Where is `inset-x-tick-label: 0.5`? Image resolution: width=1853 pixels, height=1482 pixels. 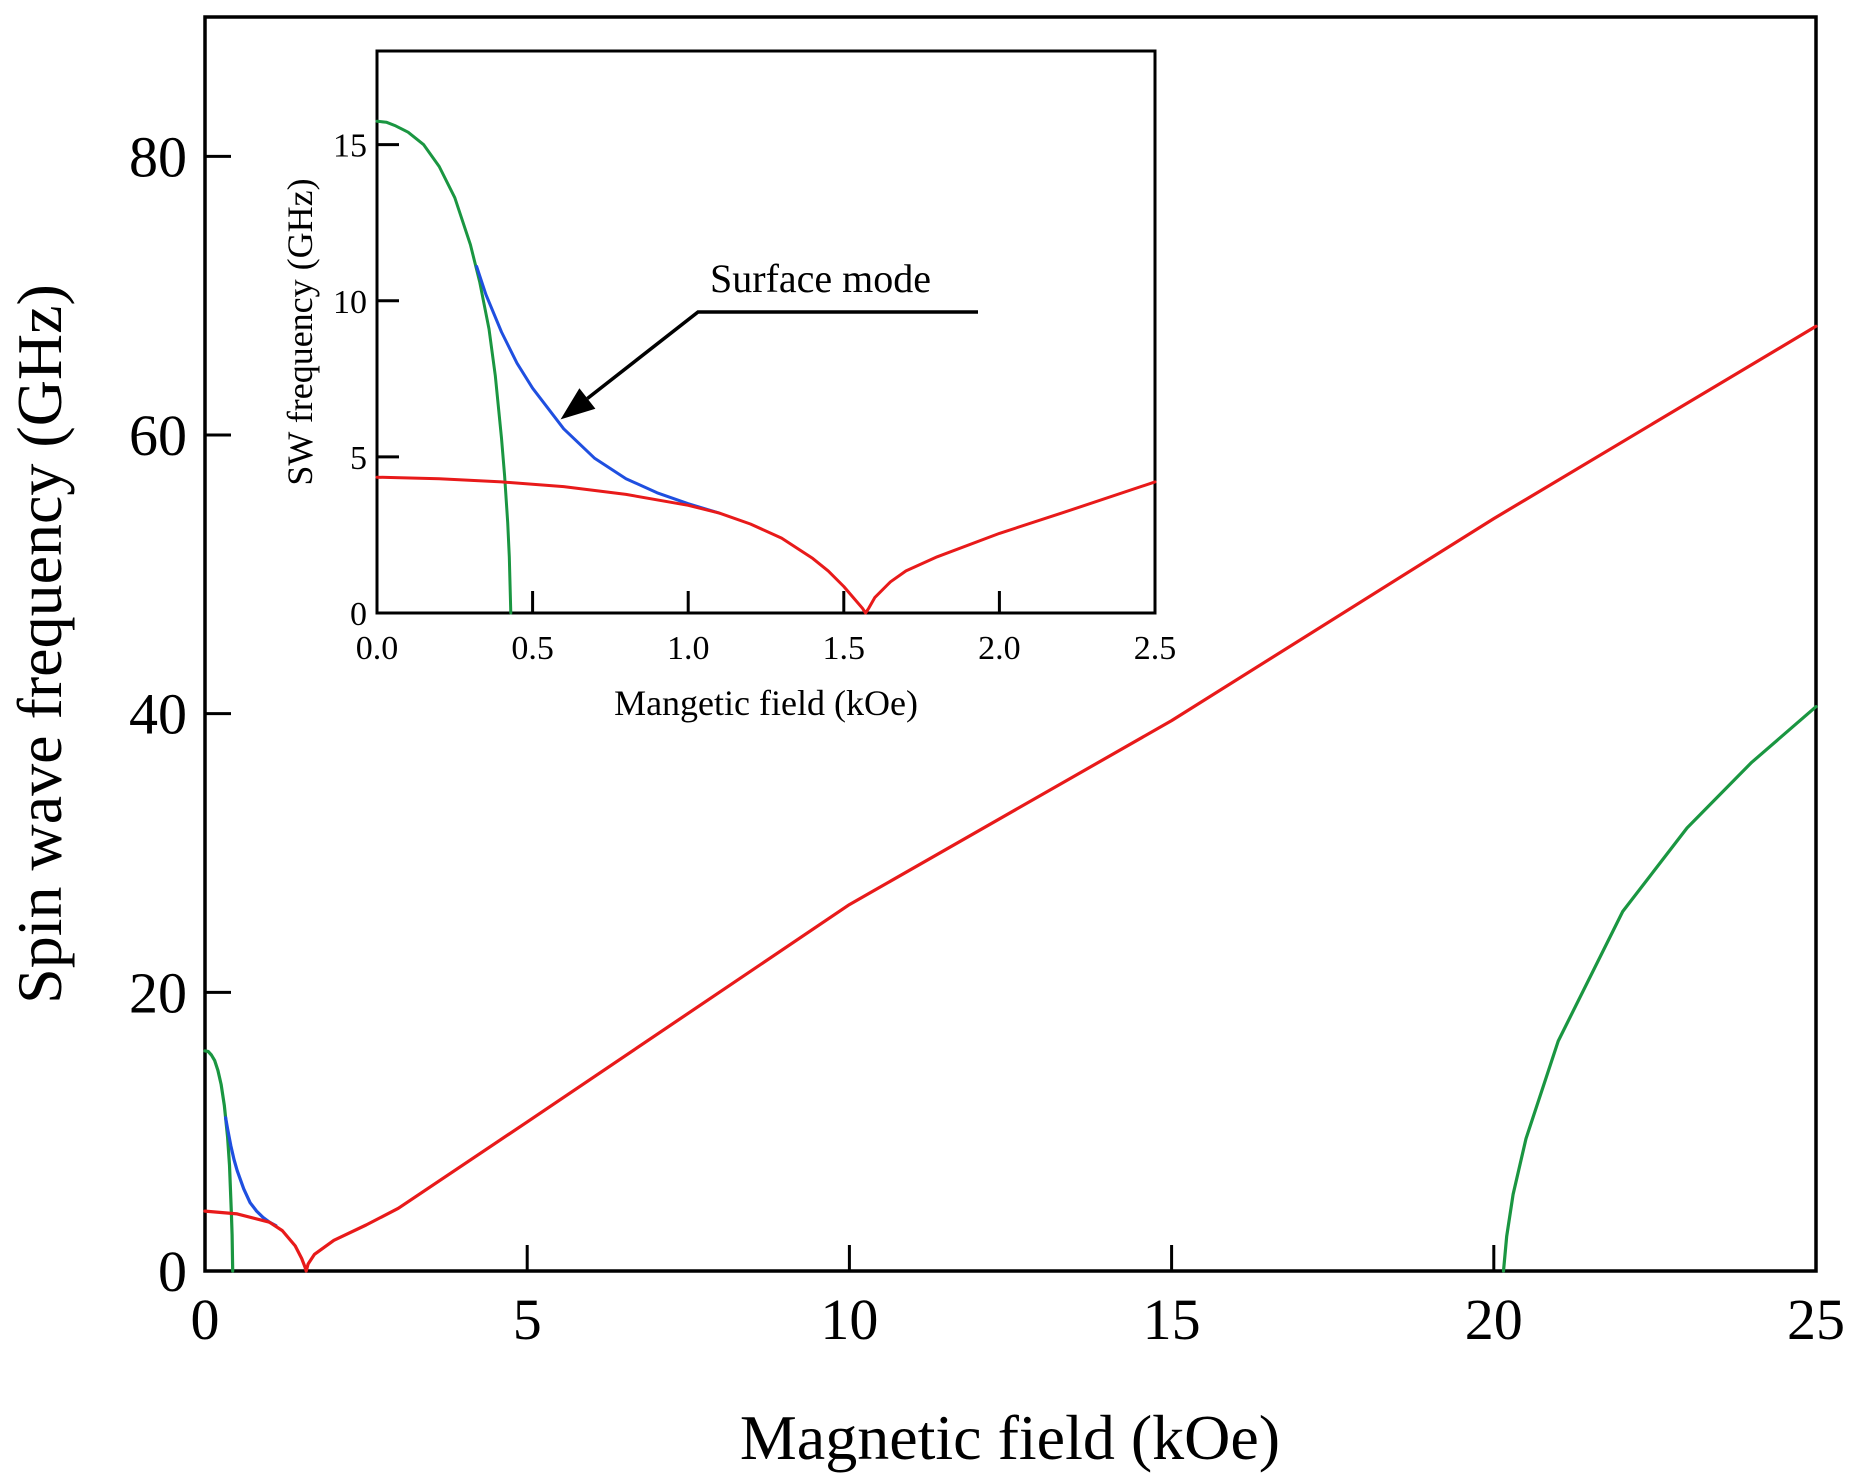
inset-x-tick-label: 0.5 is located at coordinates (532, 648).